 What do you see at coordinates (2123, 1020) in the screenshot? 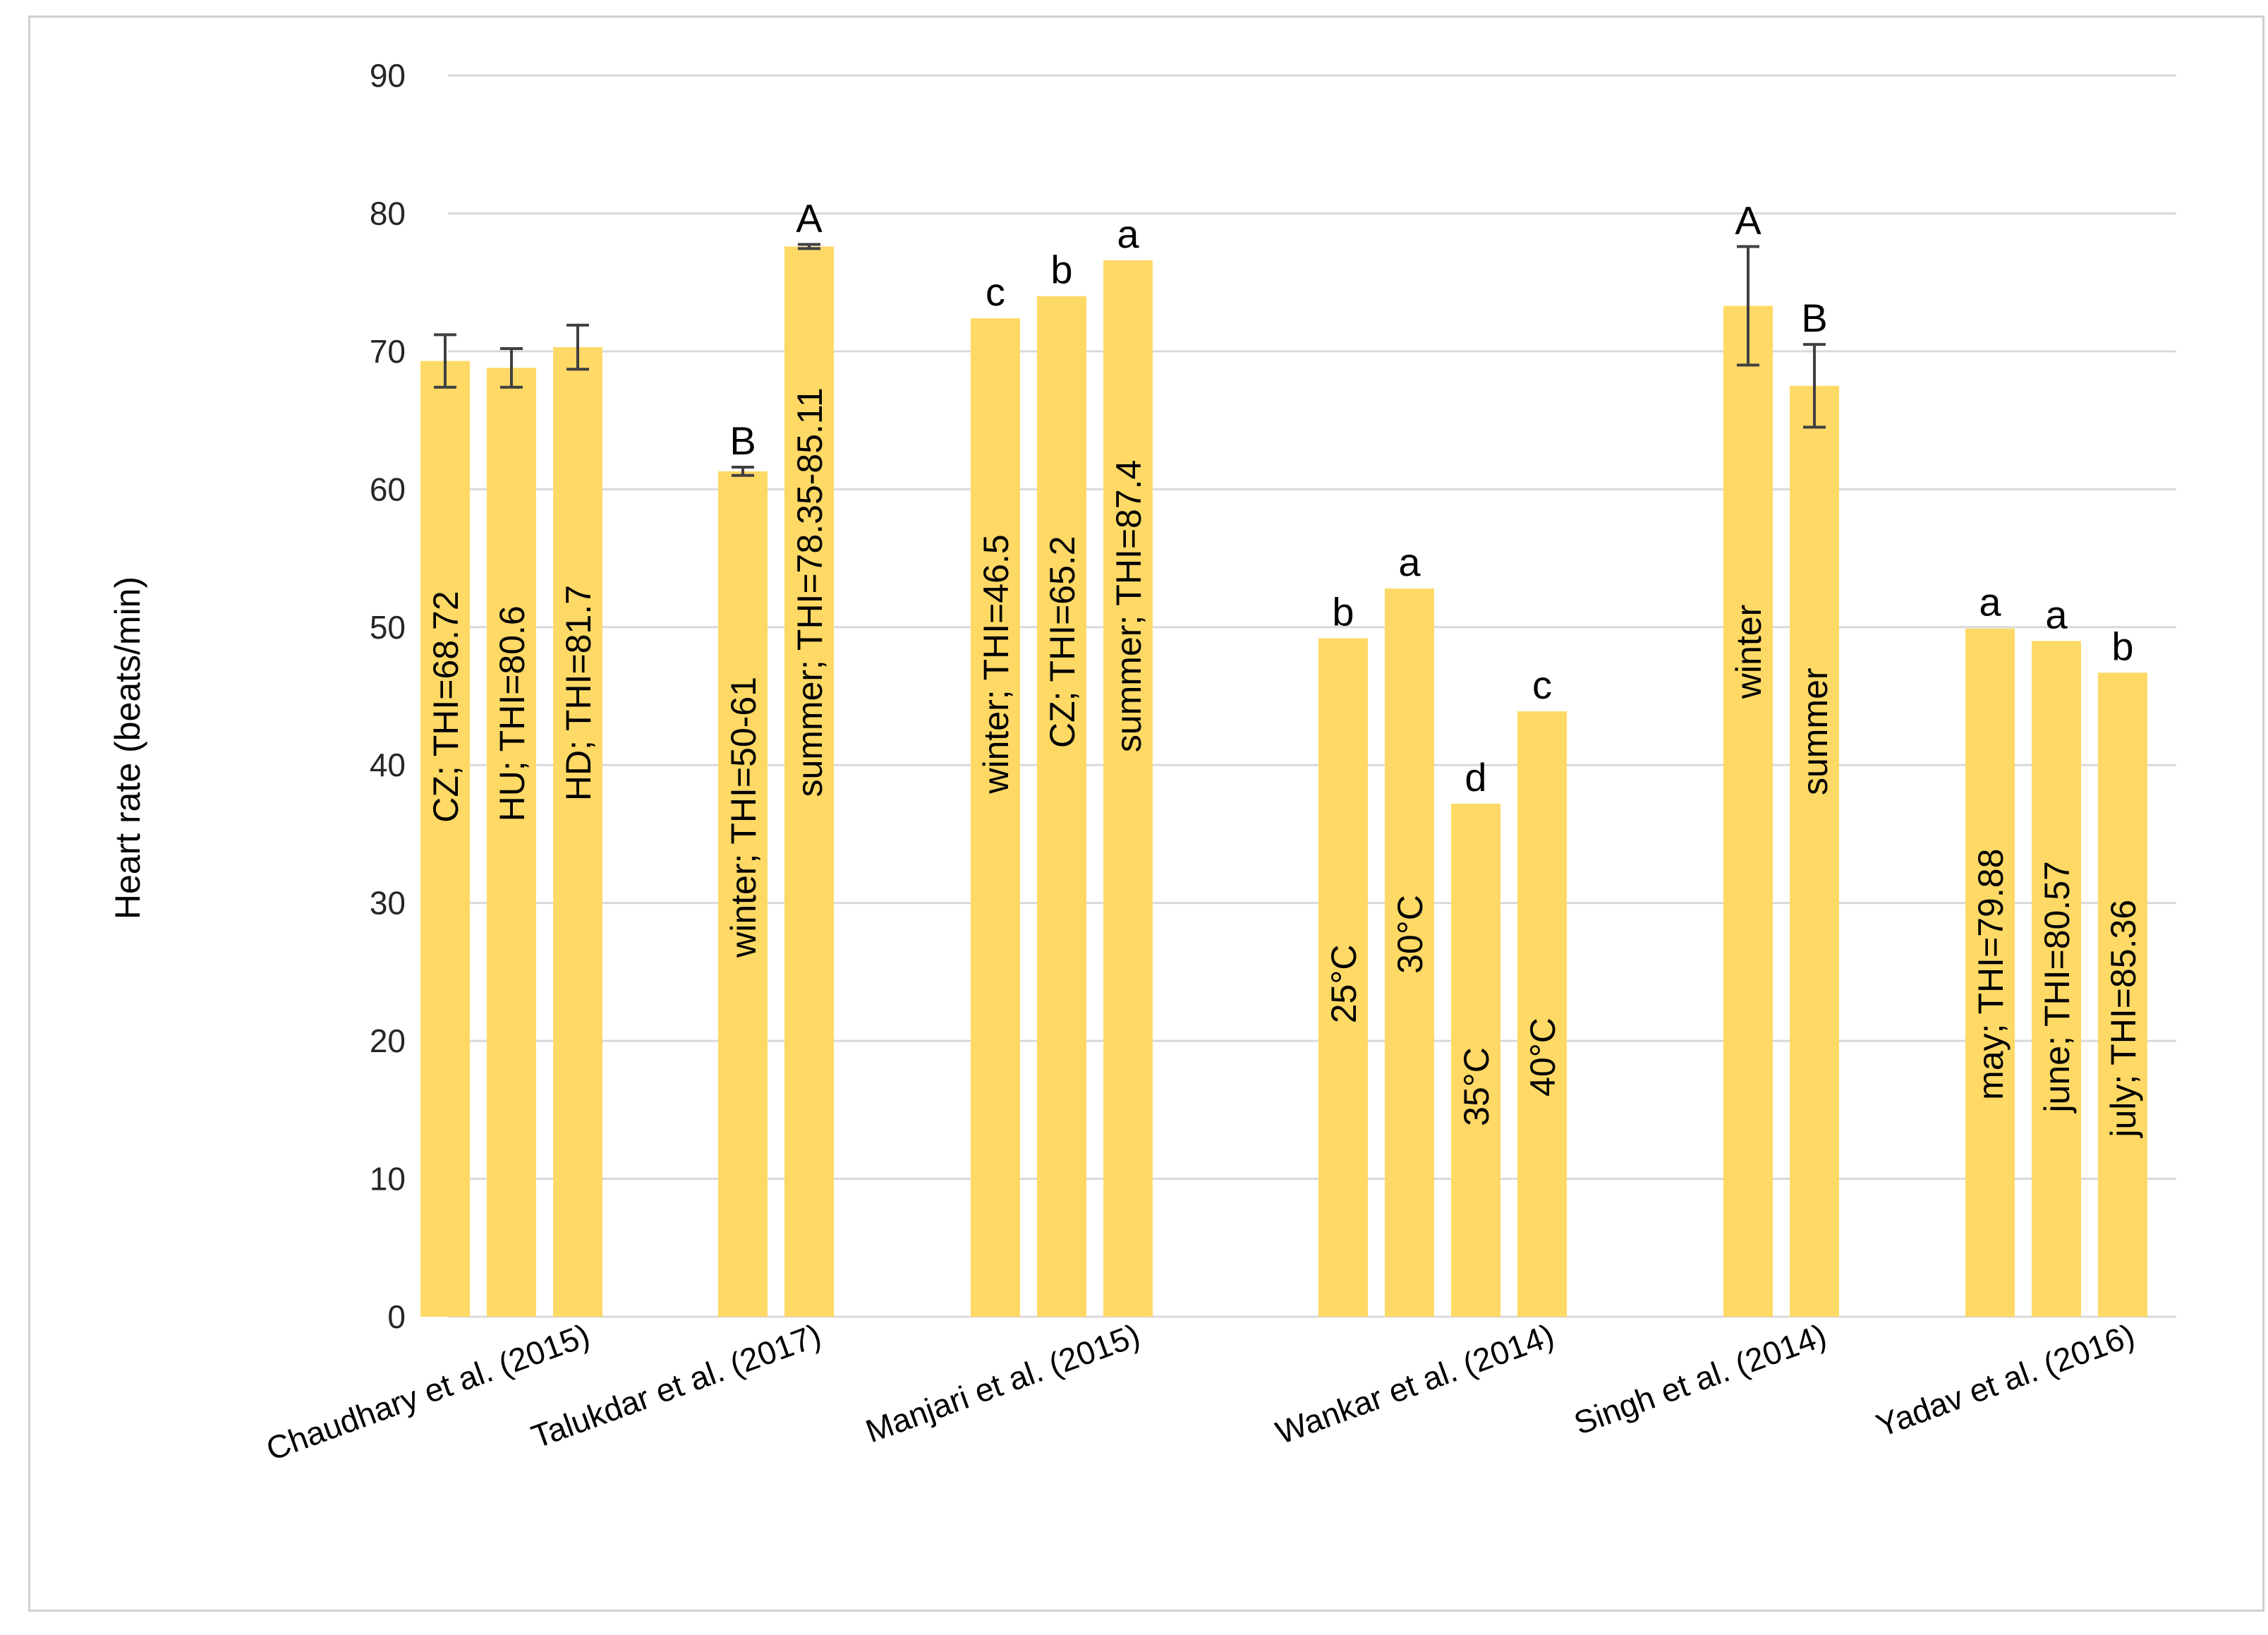
I see `bar-label: july; THI=85.36` at bounding box center [2123, 1020].